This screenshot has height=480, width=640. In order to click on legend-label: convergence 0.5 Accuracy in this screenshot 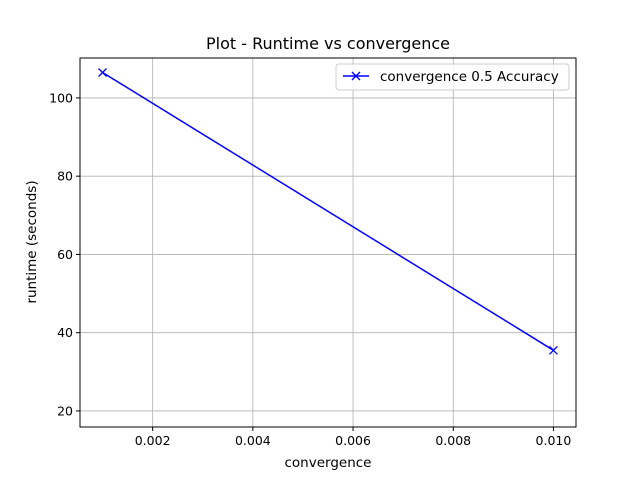, I will do `click(469, 77)`.